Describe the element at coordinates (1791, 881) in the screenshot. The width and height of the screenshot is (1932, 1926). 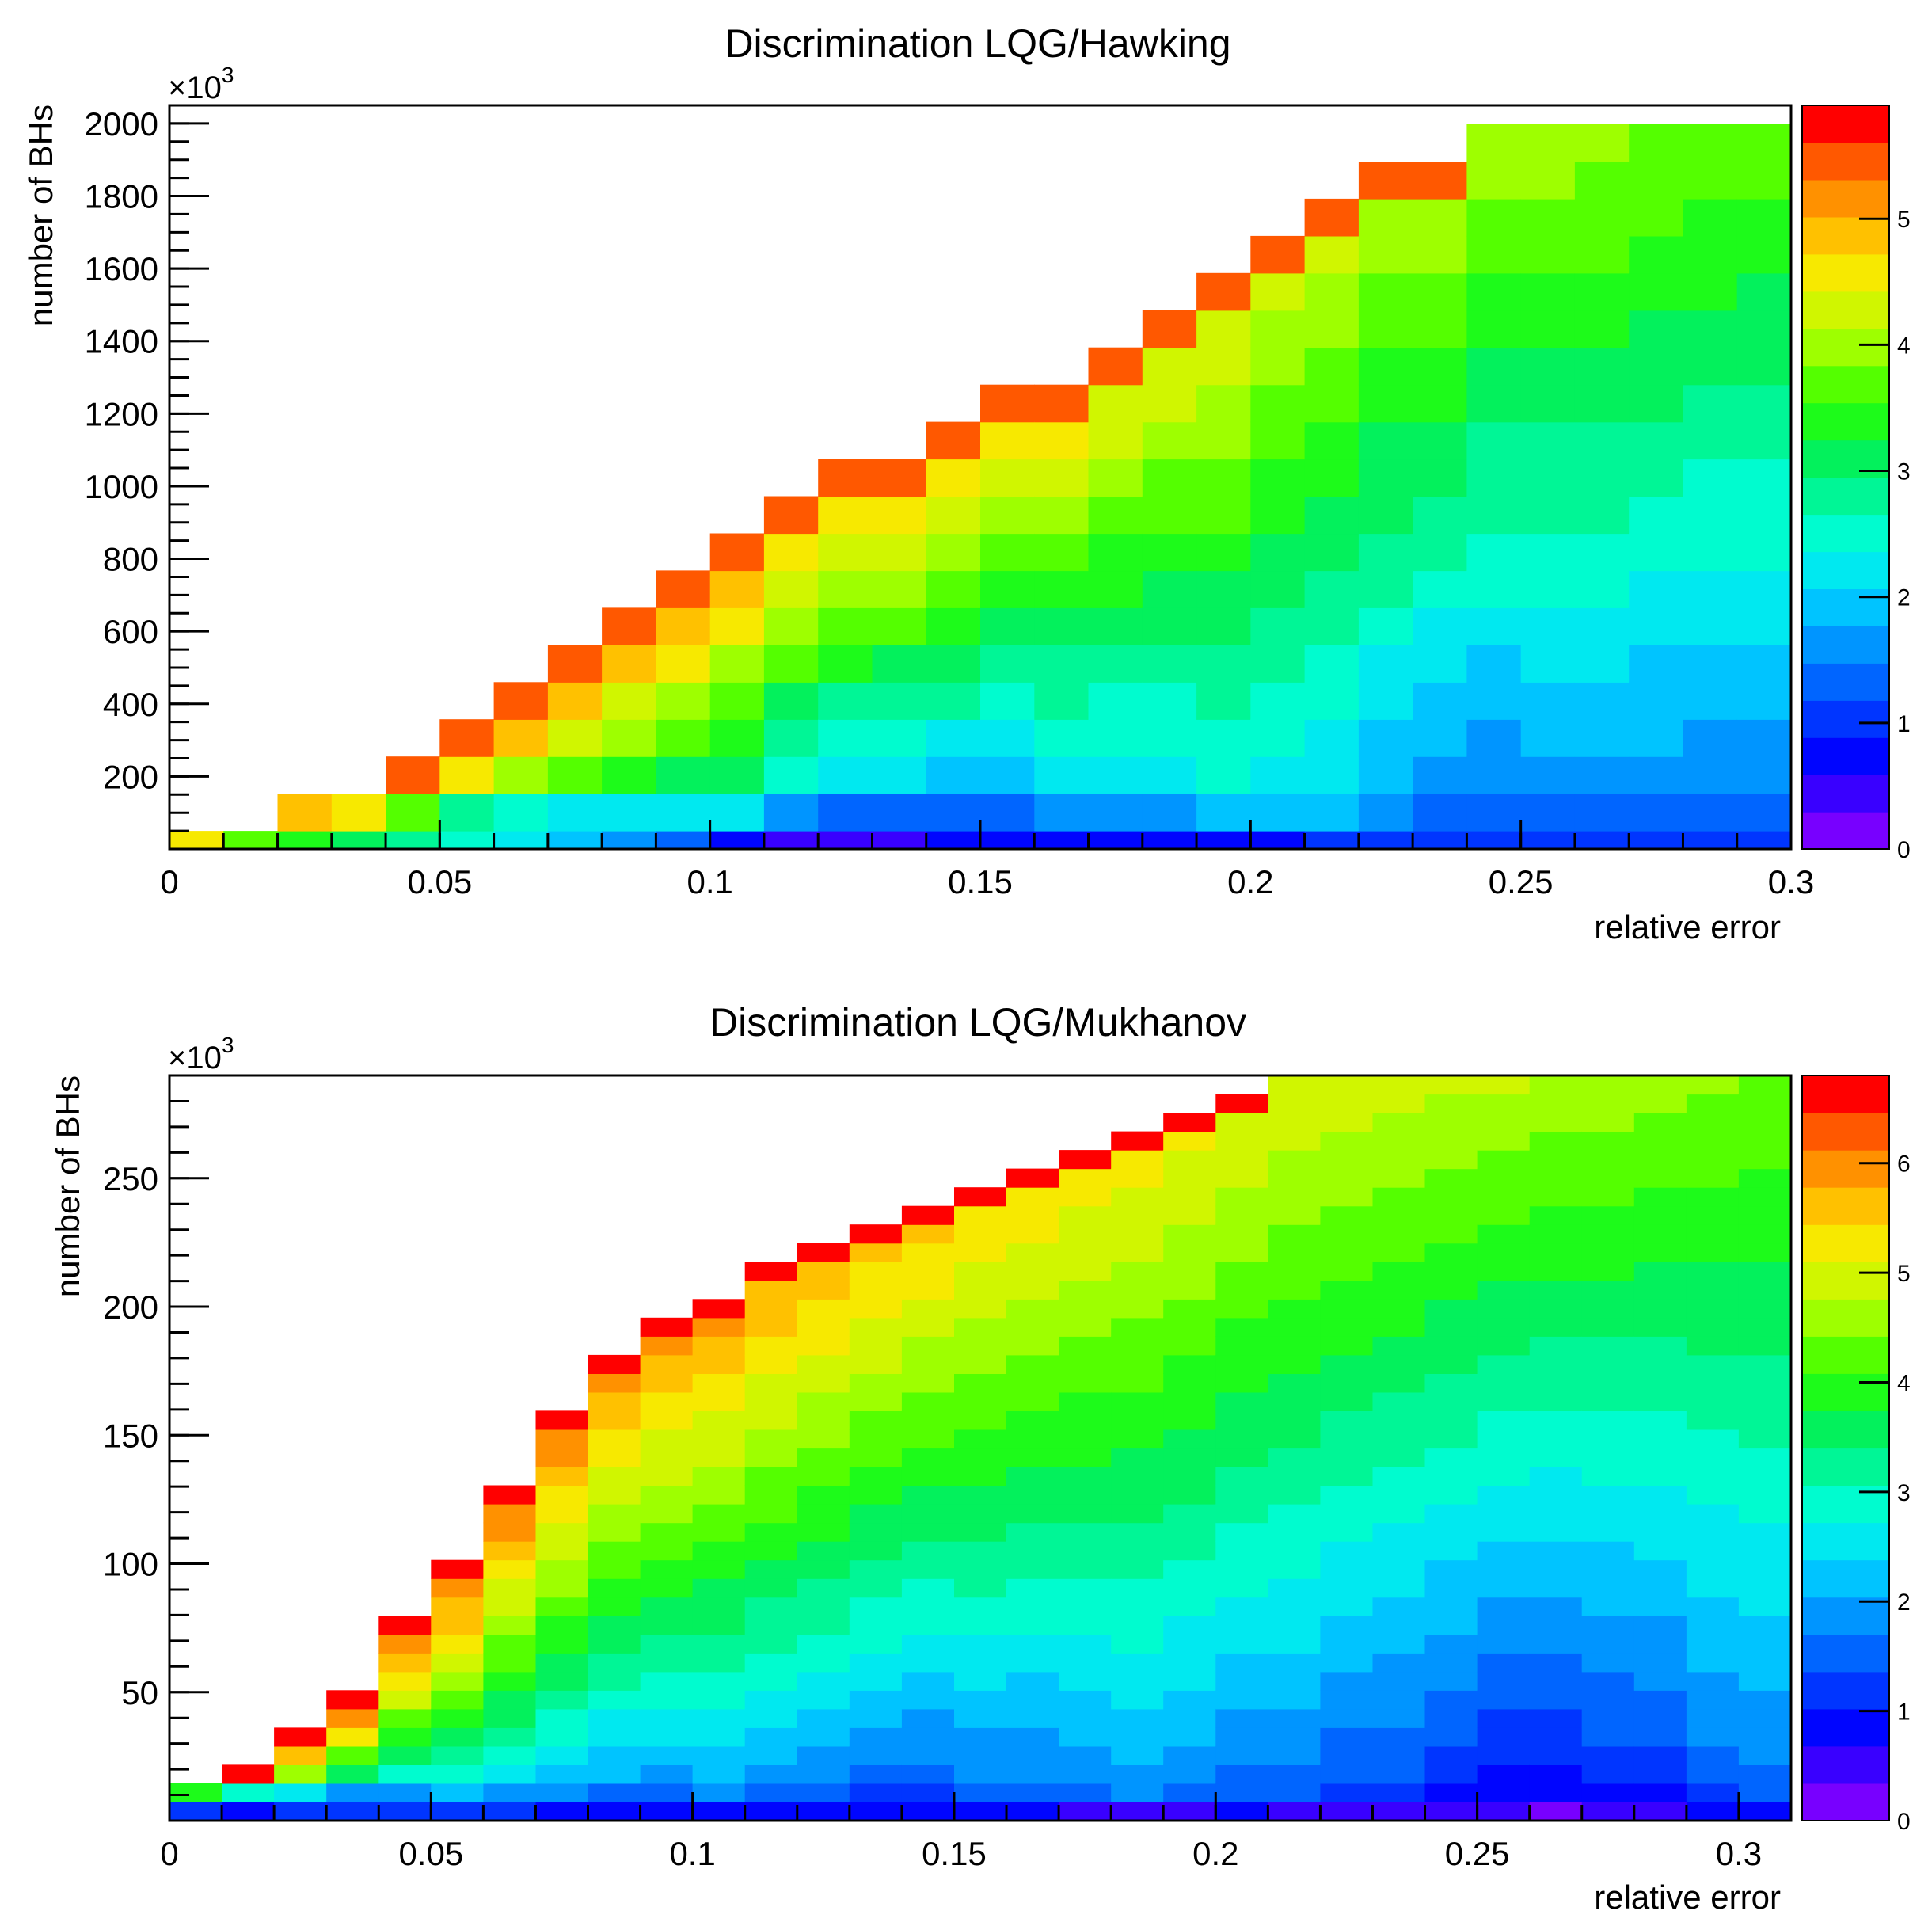
I see `x-tick-label: 0.3` at that location.